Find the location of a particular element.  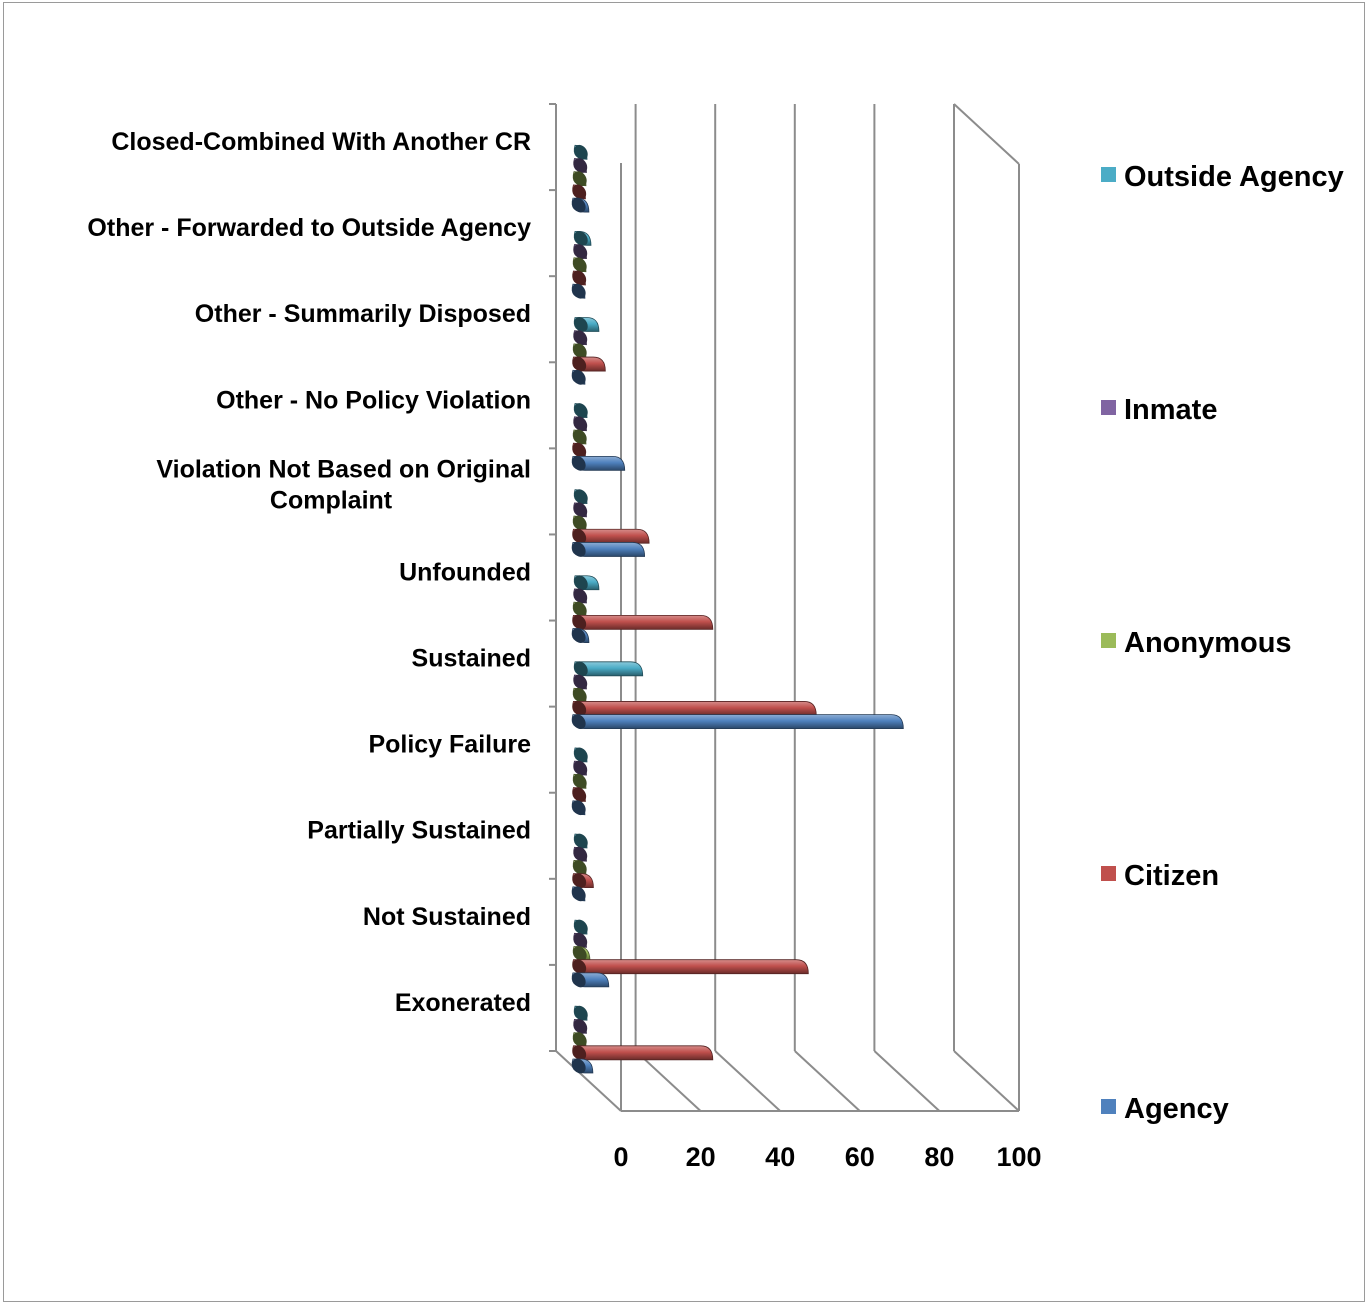

bar-outside-agency-violation-not-based-on-original-complaint is located at coordinates (580, 497).